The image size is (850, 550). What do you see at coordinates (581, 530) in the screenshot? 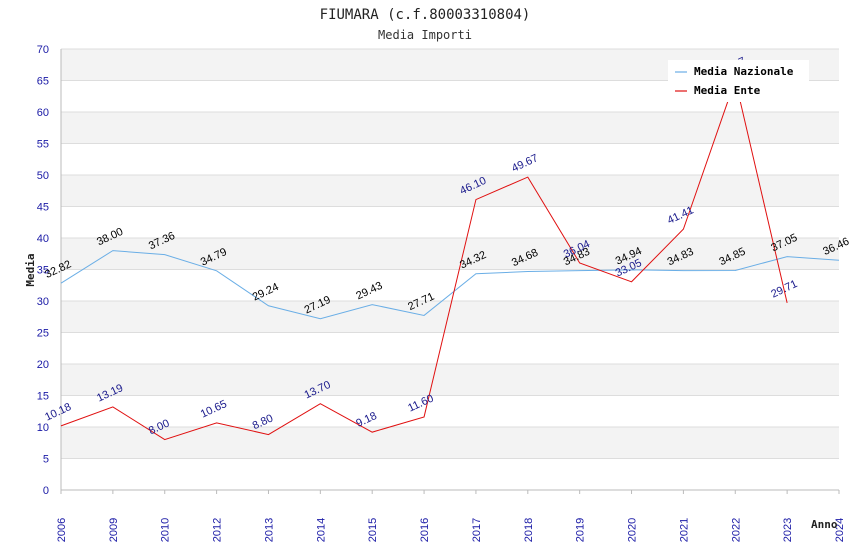
I see `x-tick-label: 2019` at bounding box center [581, 530].